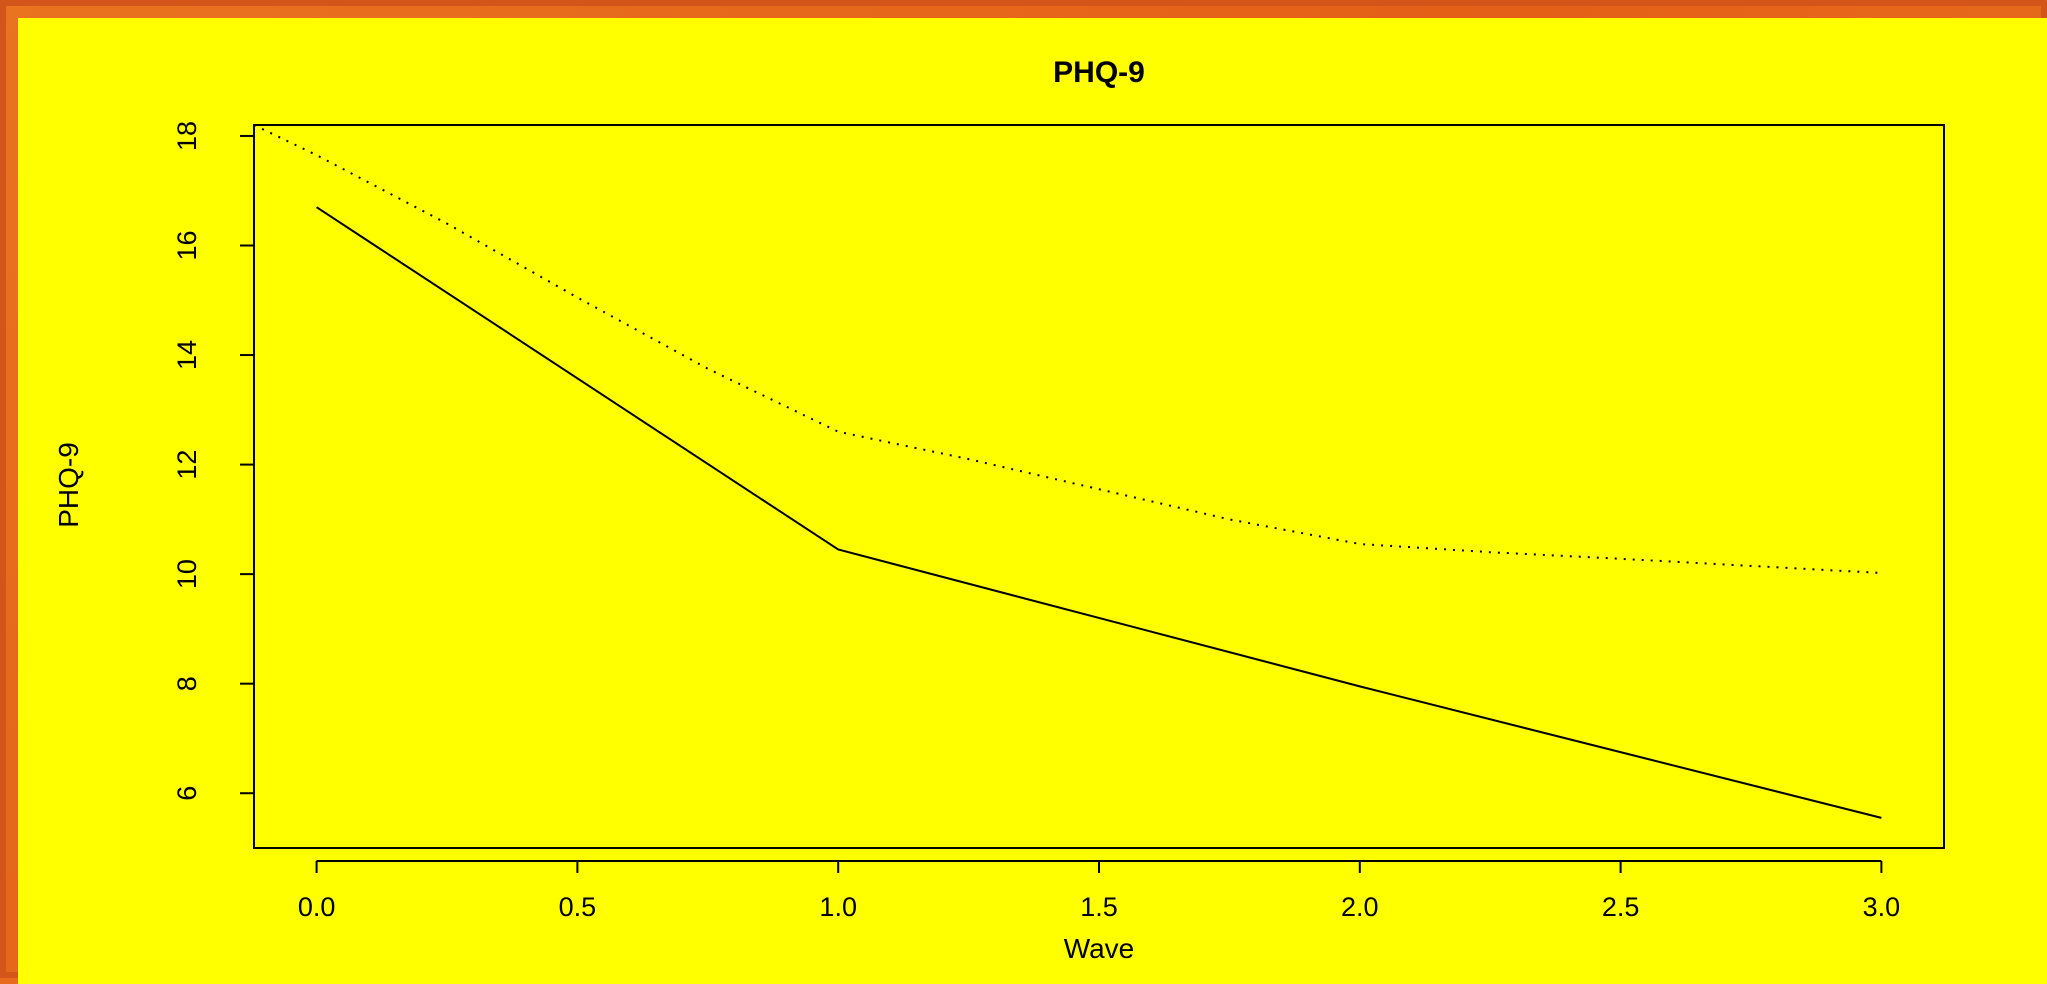 This screenshot has height=984, width=2047. Describe the element at coordinates (1099, 891) in the screenshot. I see `x-axis: 0.0 0.5 1.0 1.5 2.0 2.5 3.0` at that location.